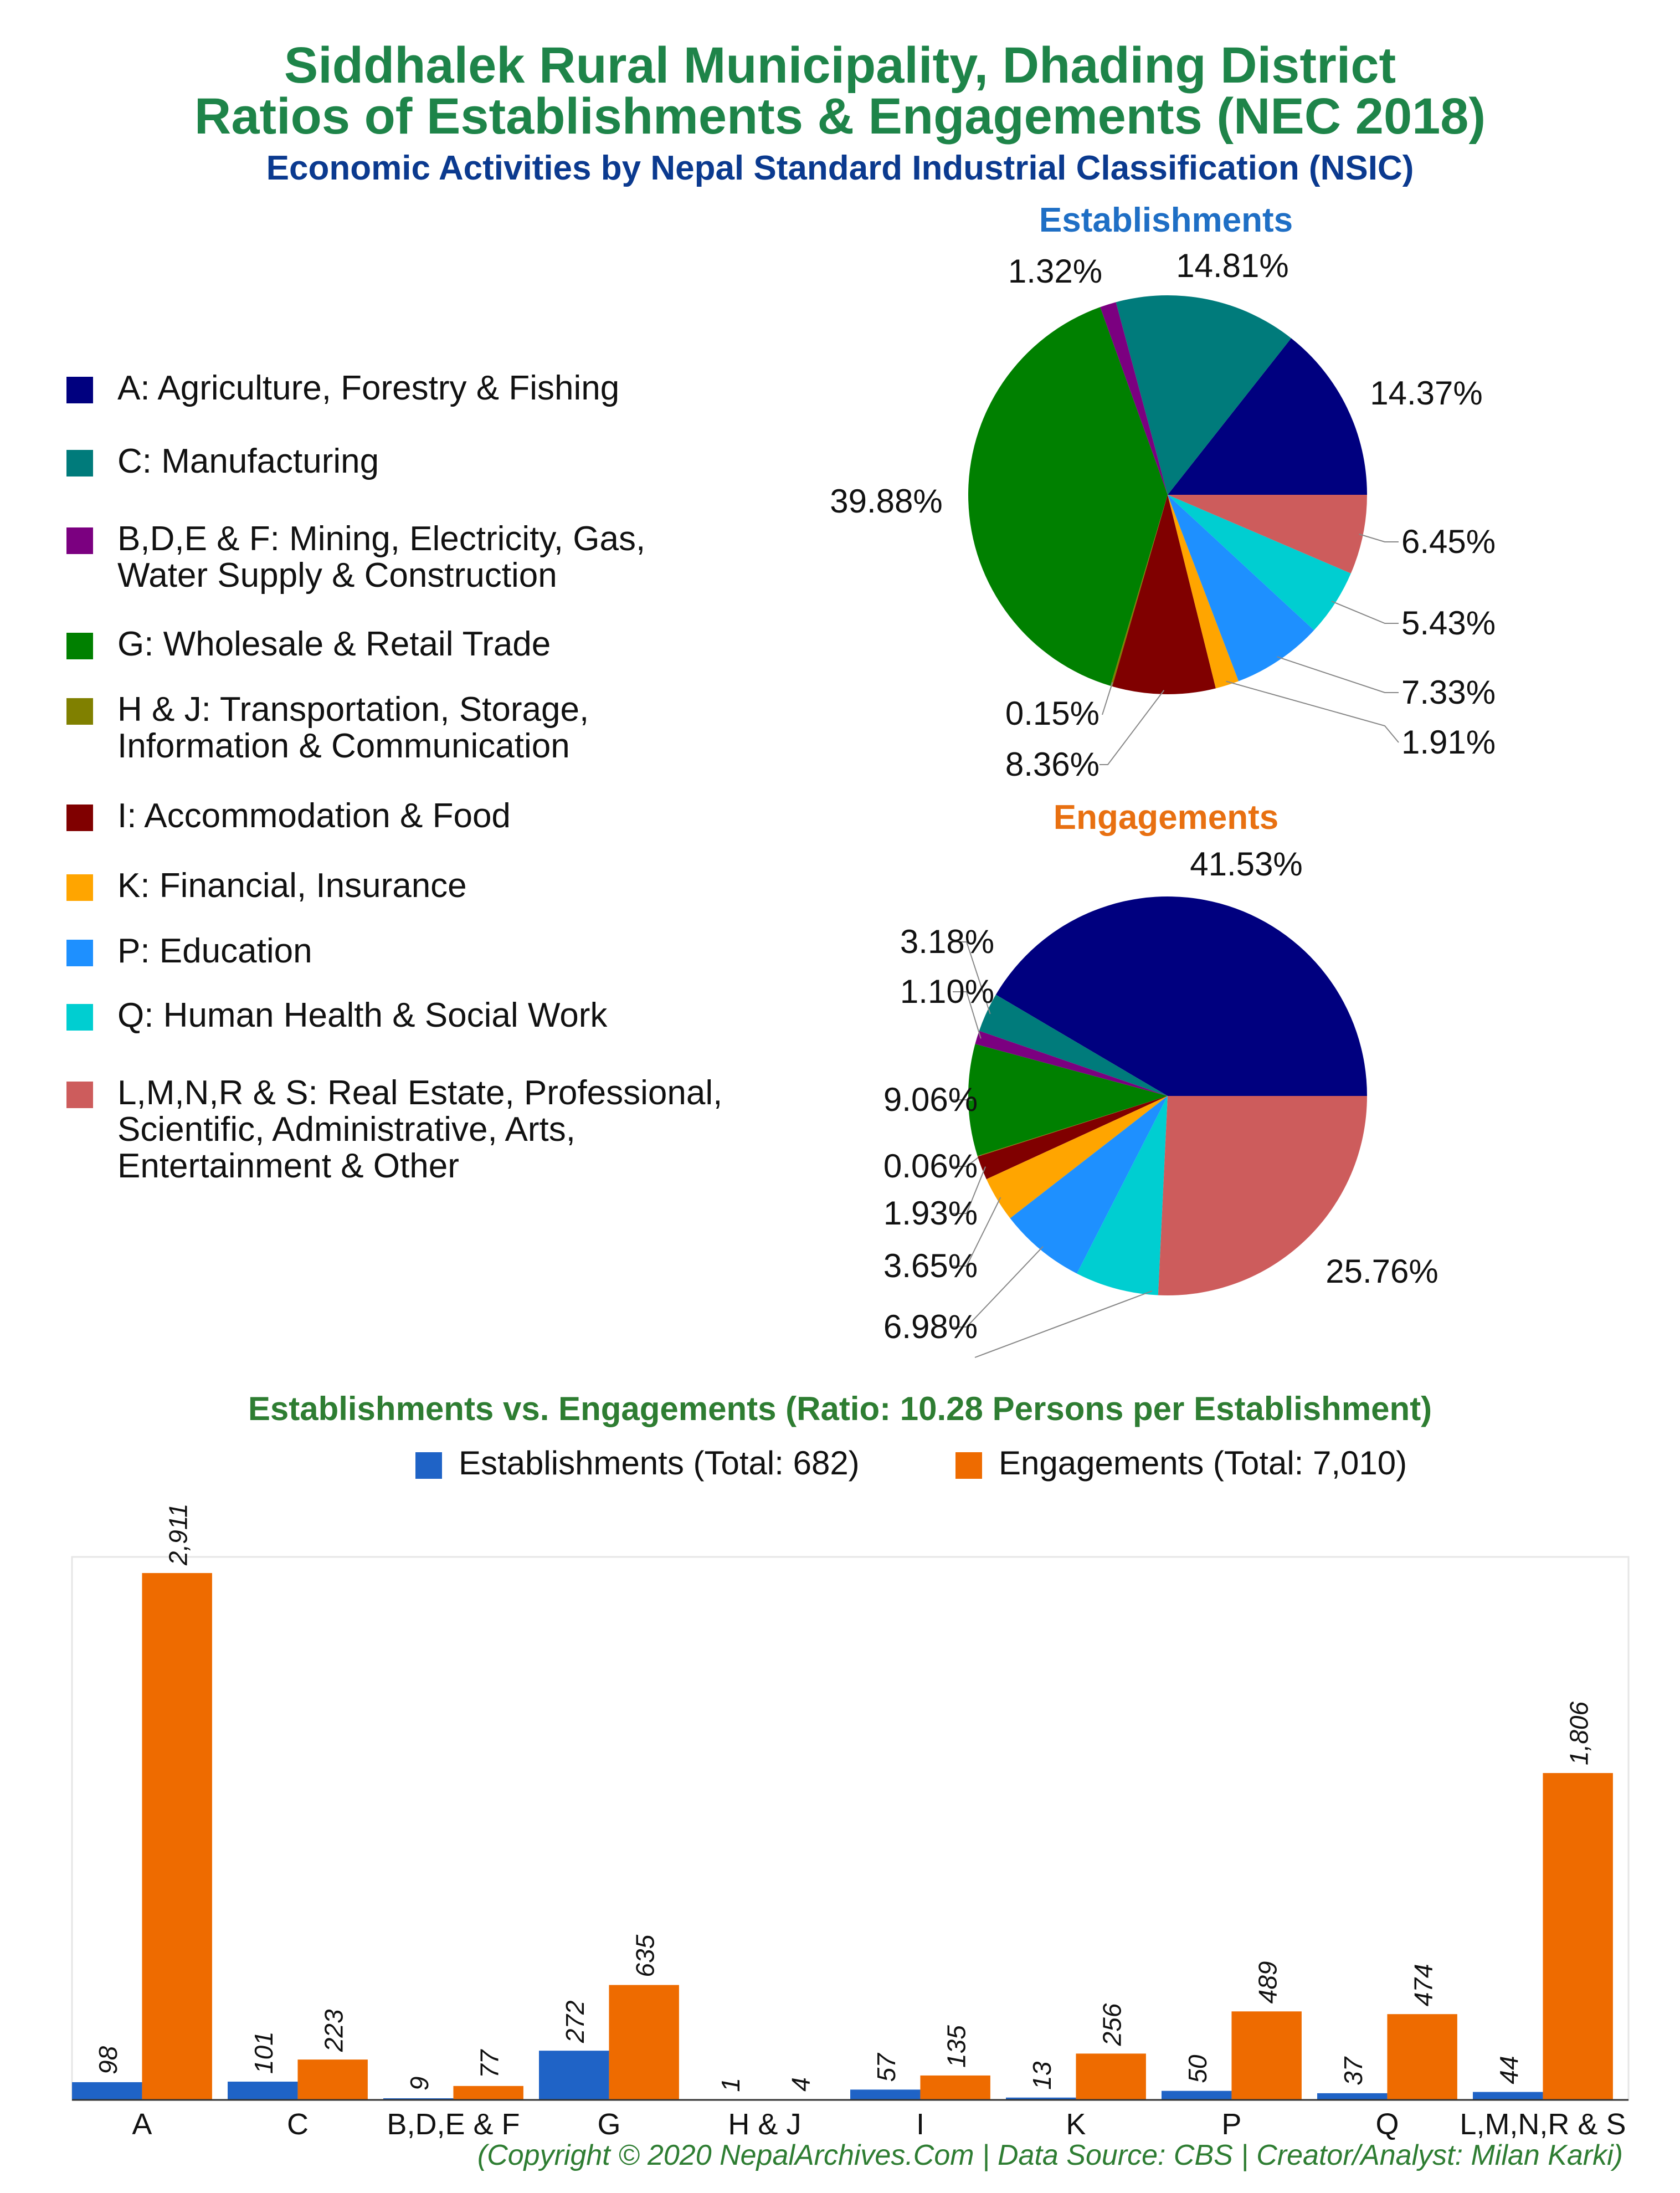 The width and height of the screenshot is (1680, 2193). Describe the element at coordinates (453, 2124) in the screenshot. I see `x-tick-label: B,D,E & F` at that location.